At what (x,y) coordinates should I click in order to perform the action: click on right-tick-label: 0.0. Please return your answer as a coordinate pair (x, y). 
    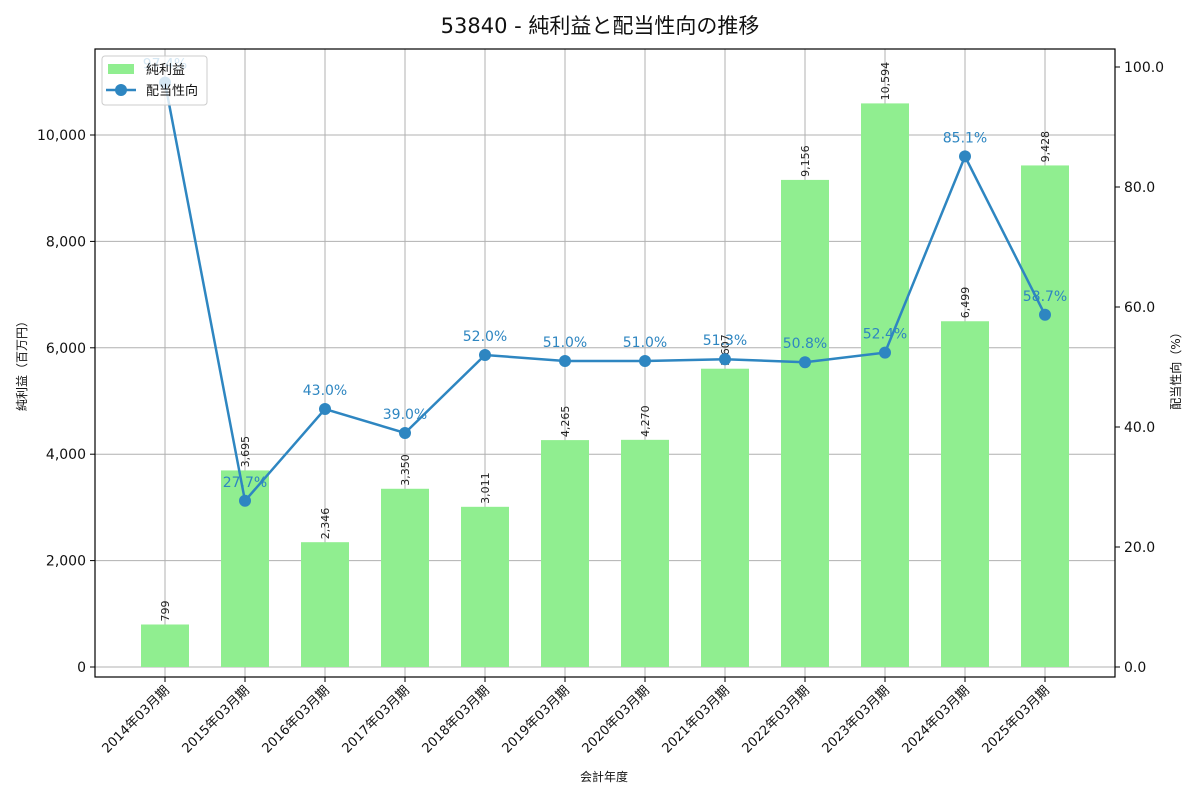
    Looking at the image, I should click on (1135, 668).